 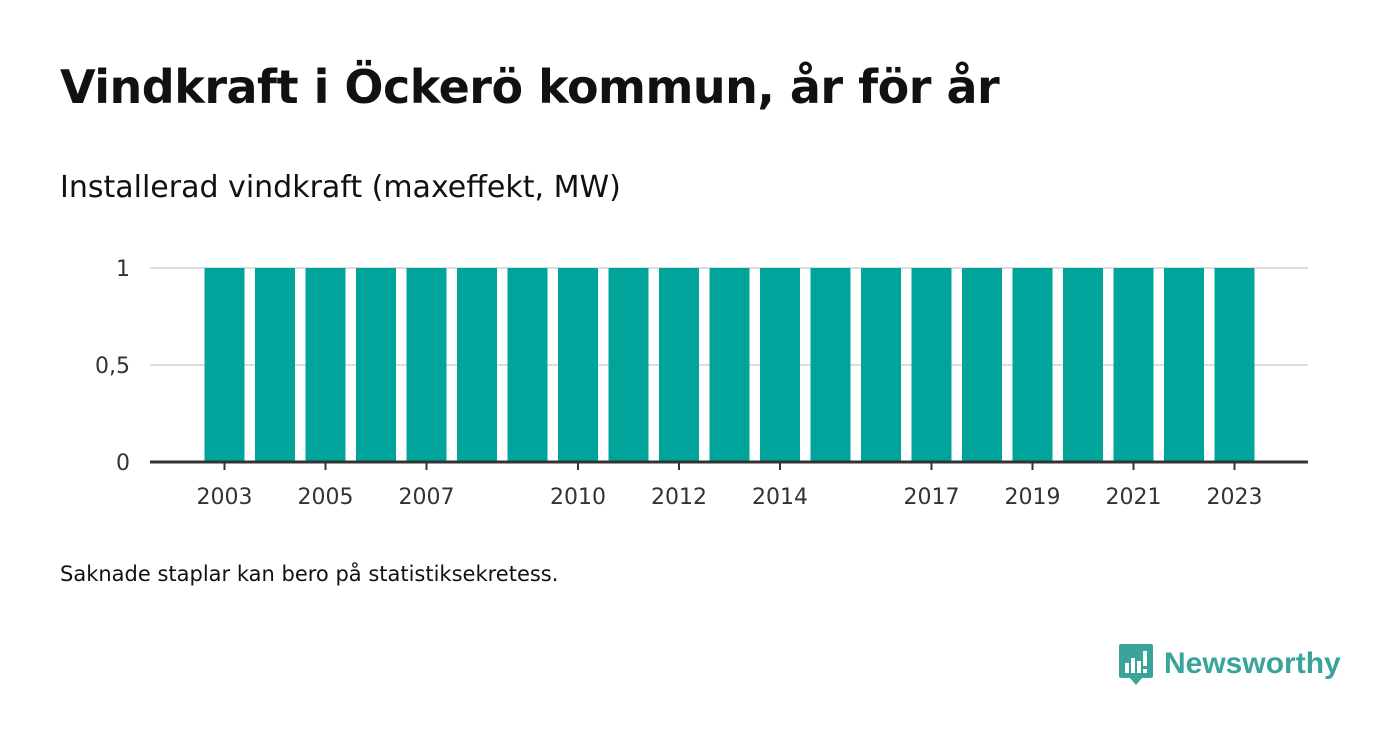 What do you see at coordinates (780, 365) in the screenshot?
I see `bar-2014` at bounding box center [780, 365].